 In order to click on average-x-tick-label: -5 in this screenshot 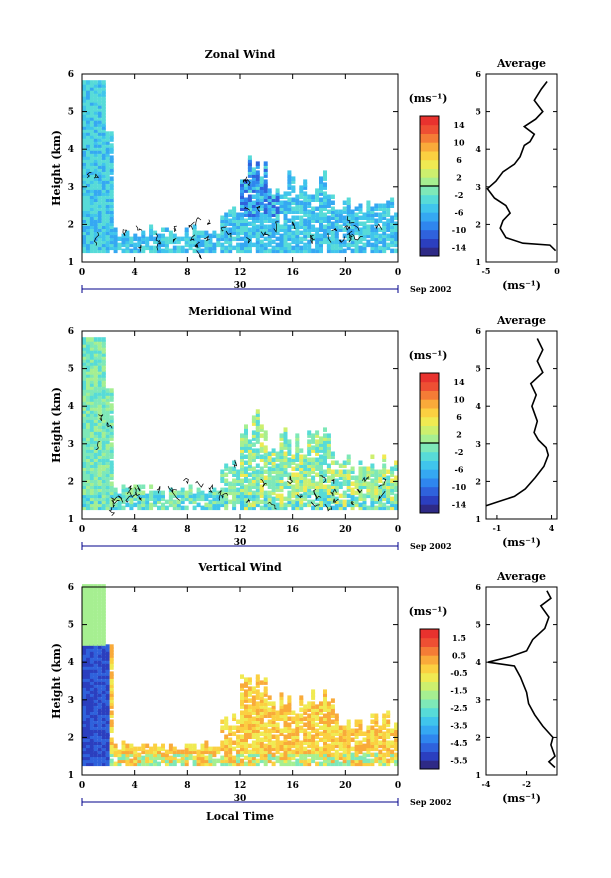, I will do `click(486, 271)`.